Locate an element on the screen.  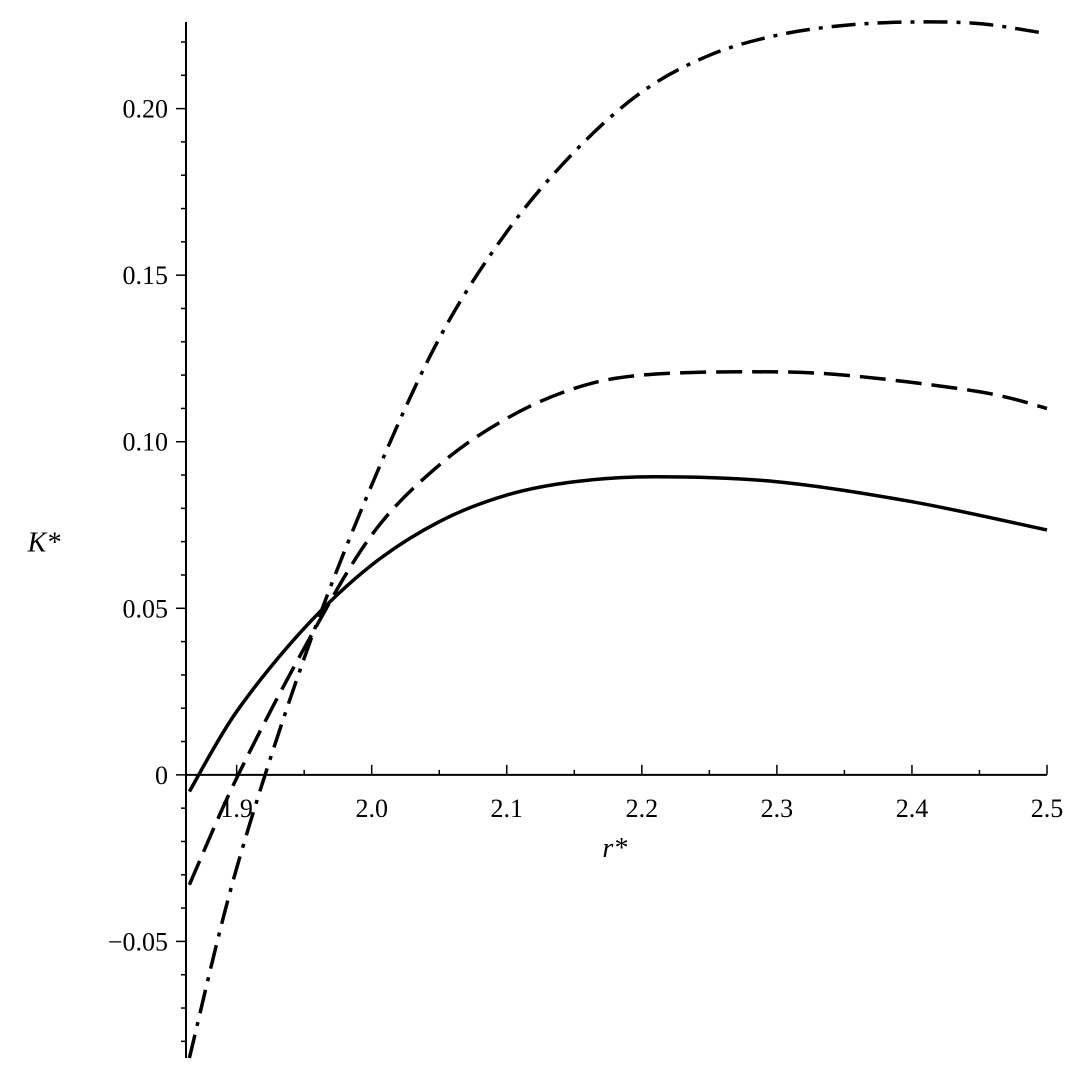
x-tick-label: 2.2 is located at coordinates (642, 808).